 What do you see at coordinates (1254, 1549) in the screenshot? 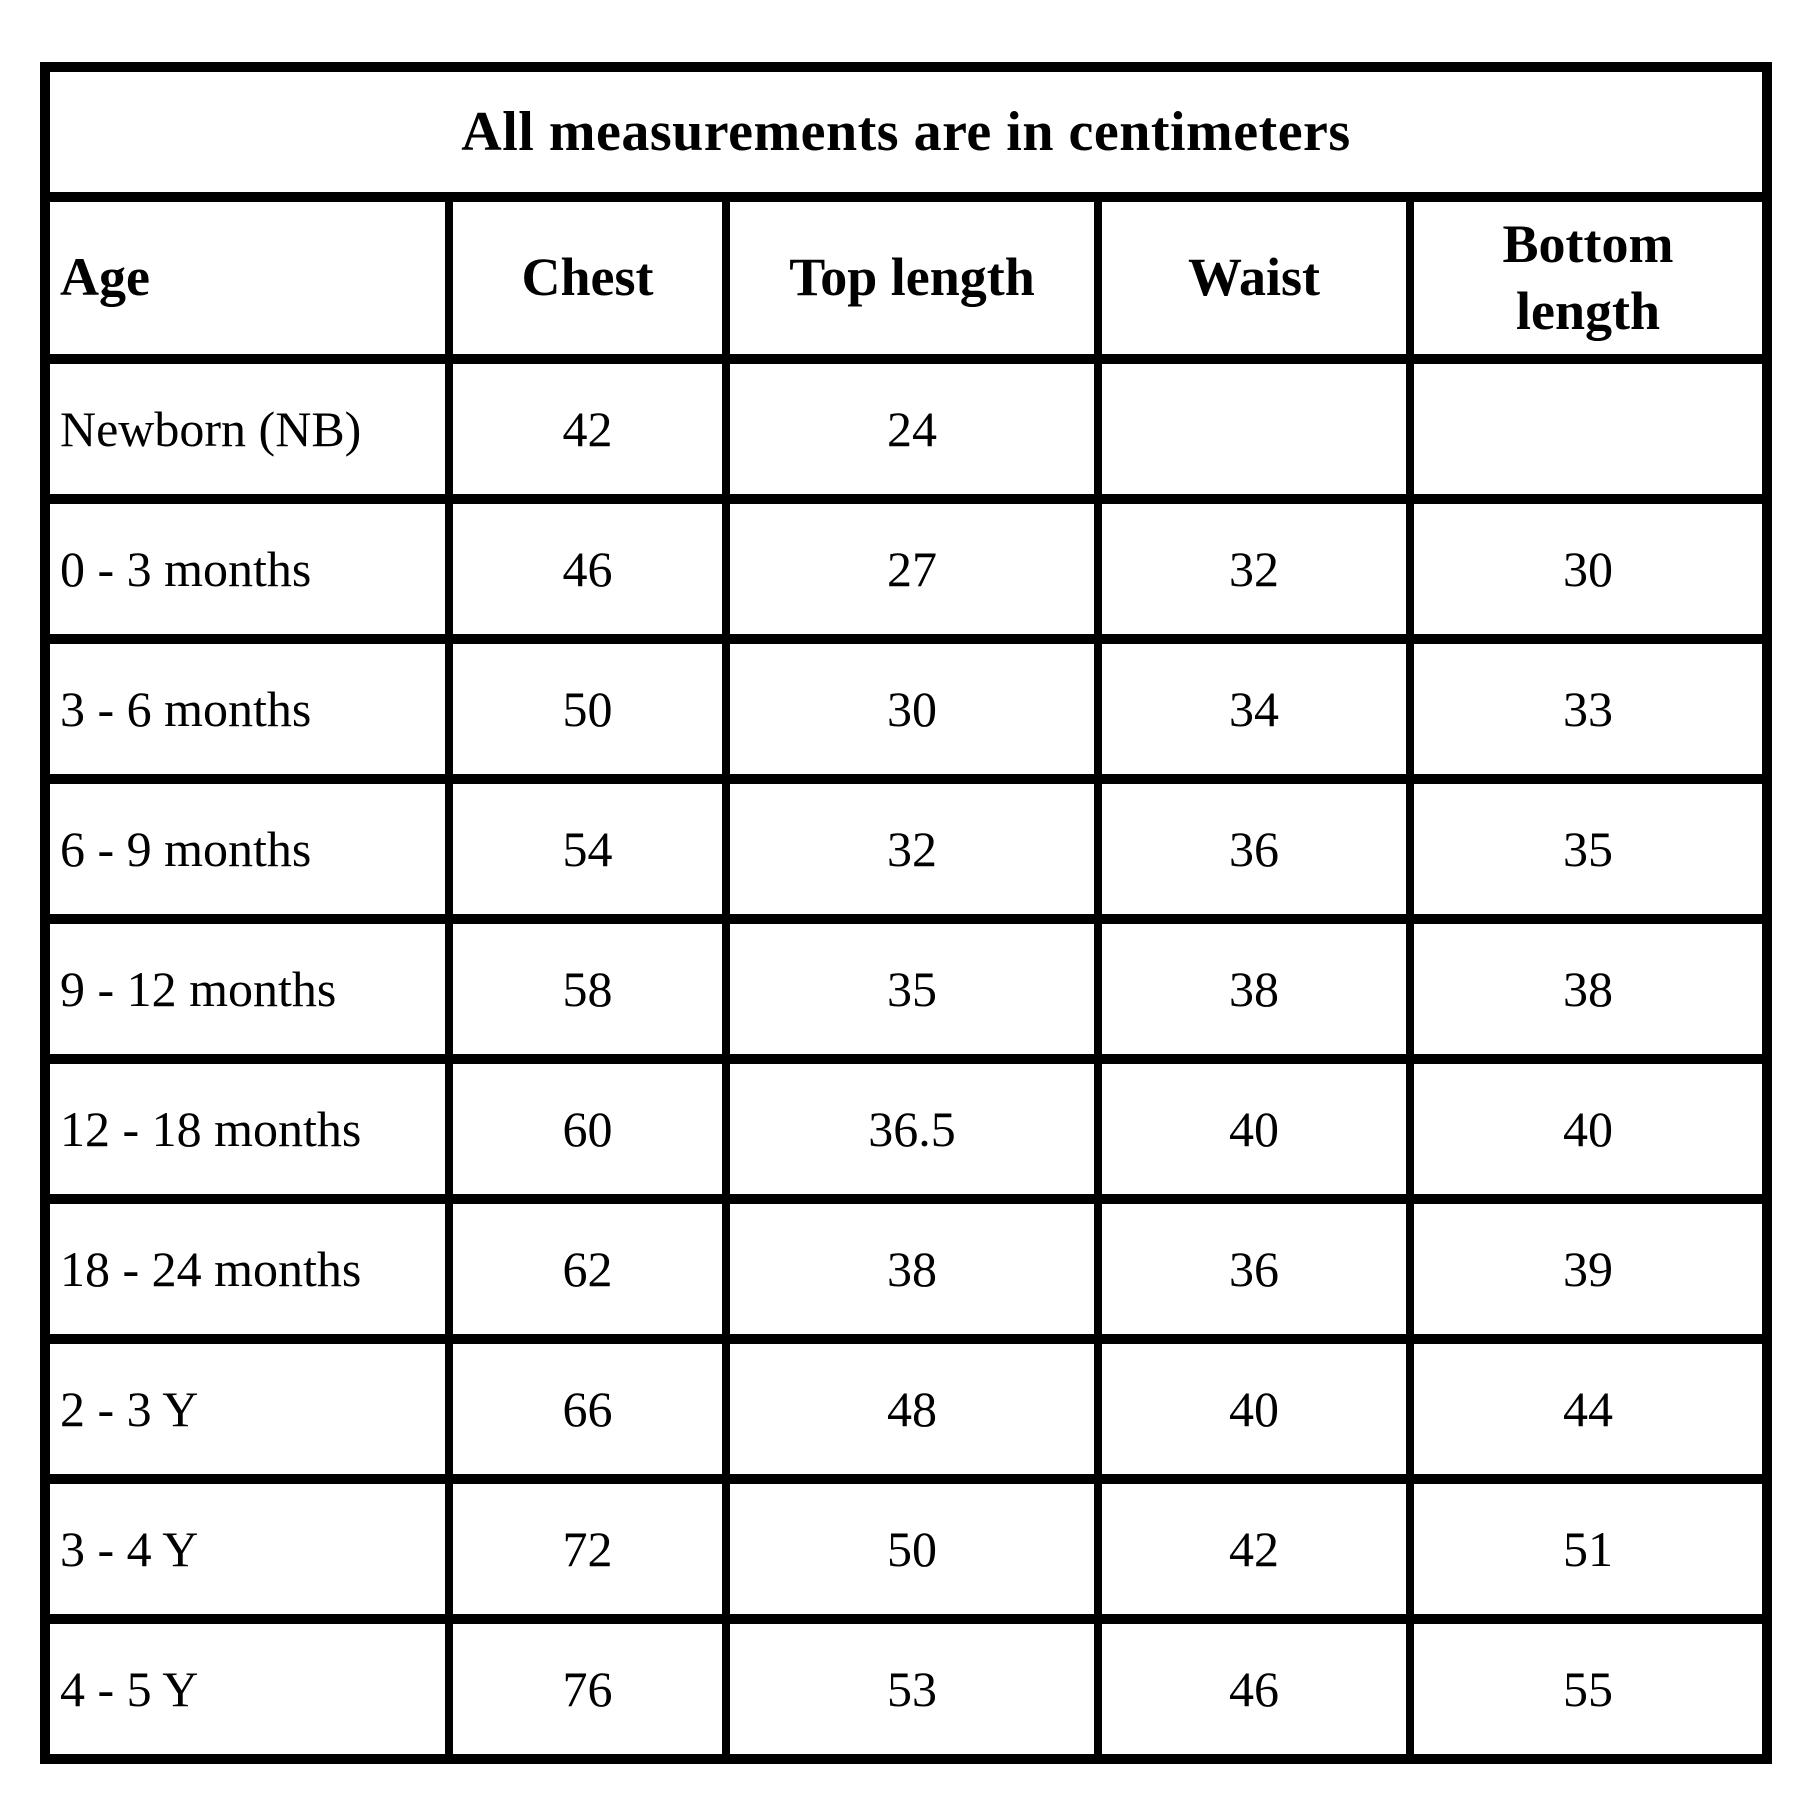
I see `waist-cell: 42` at bounding box center [1254, 1549].